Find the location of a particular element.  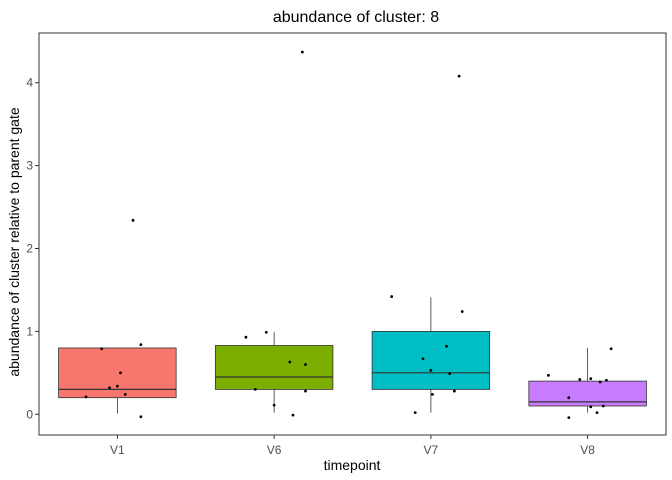

box-v1 is located at coordinates (117, 380).